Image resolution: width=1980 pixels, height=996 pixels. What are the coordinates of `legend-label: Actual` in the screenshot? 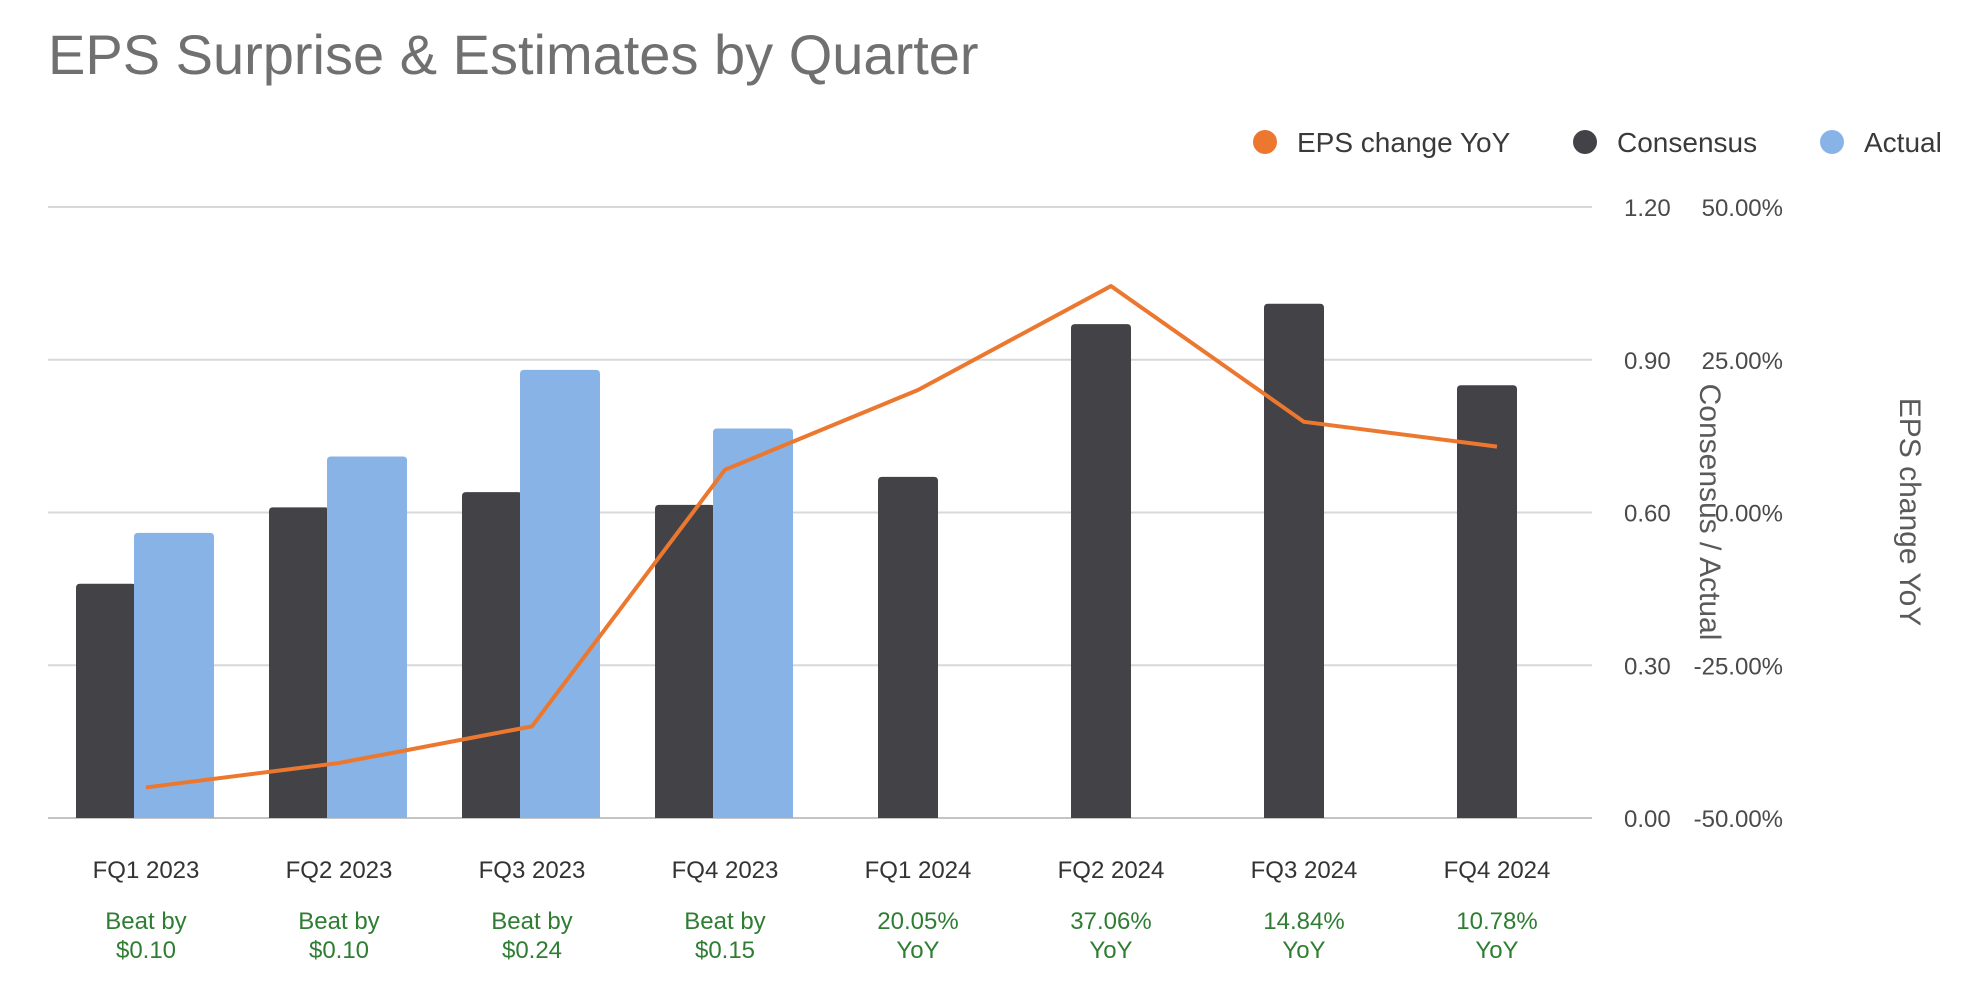 It's located at (1903, 142).